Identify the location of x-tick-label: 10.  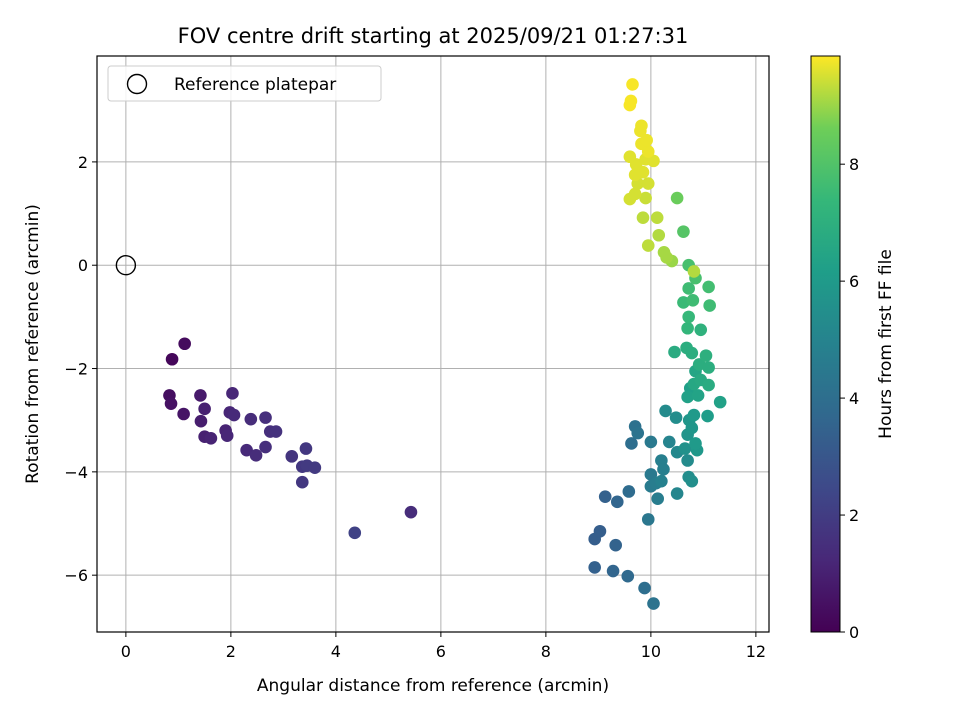
(651, 651).